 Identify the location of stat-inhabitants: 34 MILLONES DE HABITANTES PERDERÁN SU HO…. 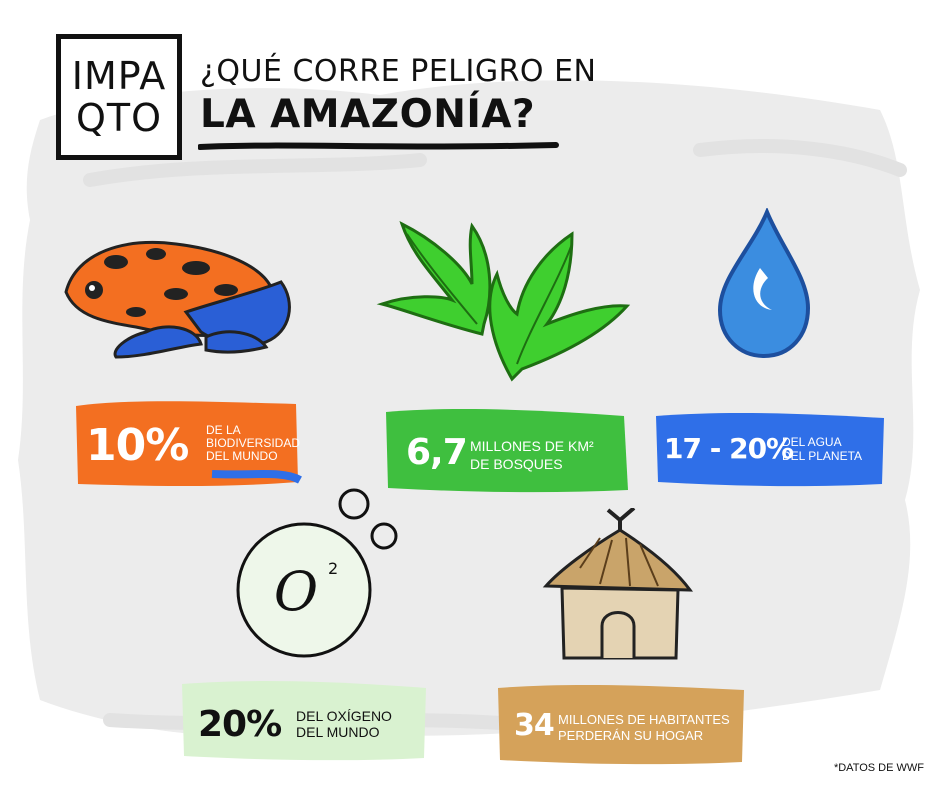
(621, 724).